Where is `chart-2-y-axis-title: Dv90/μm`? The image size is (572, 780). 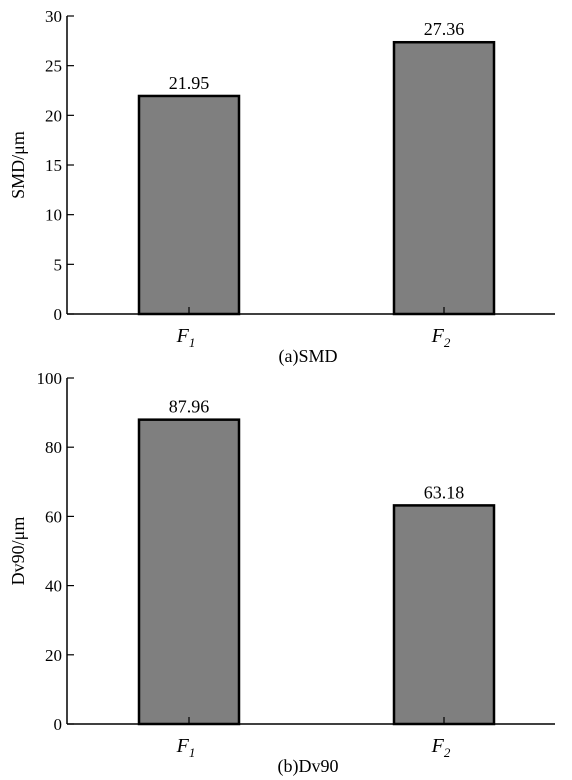 chart-2-y-axis-title: Dv90/μm is located at coordinates (18, 551).